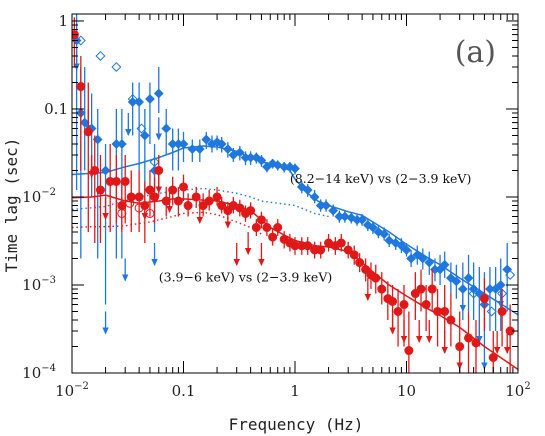 The width and height of the screenshot is (545, 436). I want to click on x-tick-label: 10², so click(517, 390).